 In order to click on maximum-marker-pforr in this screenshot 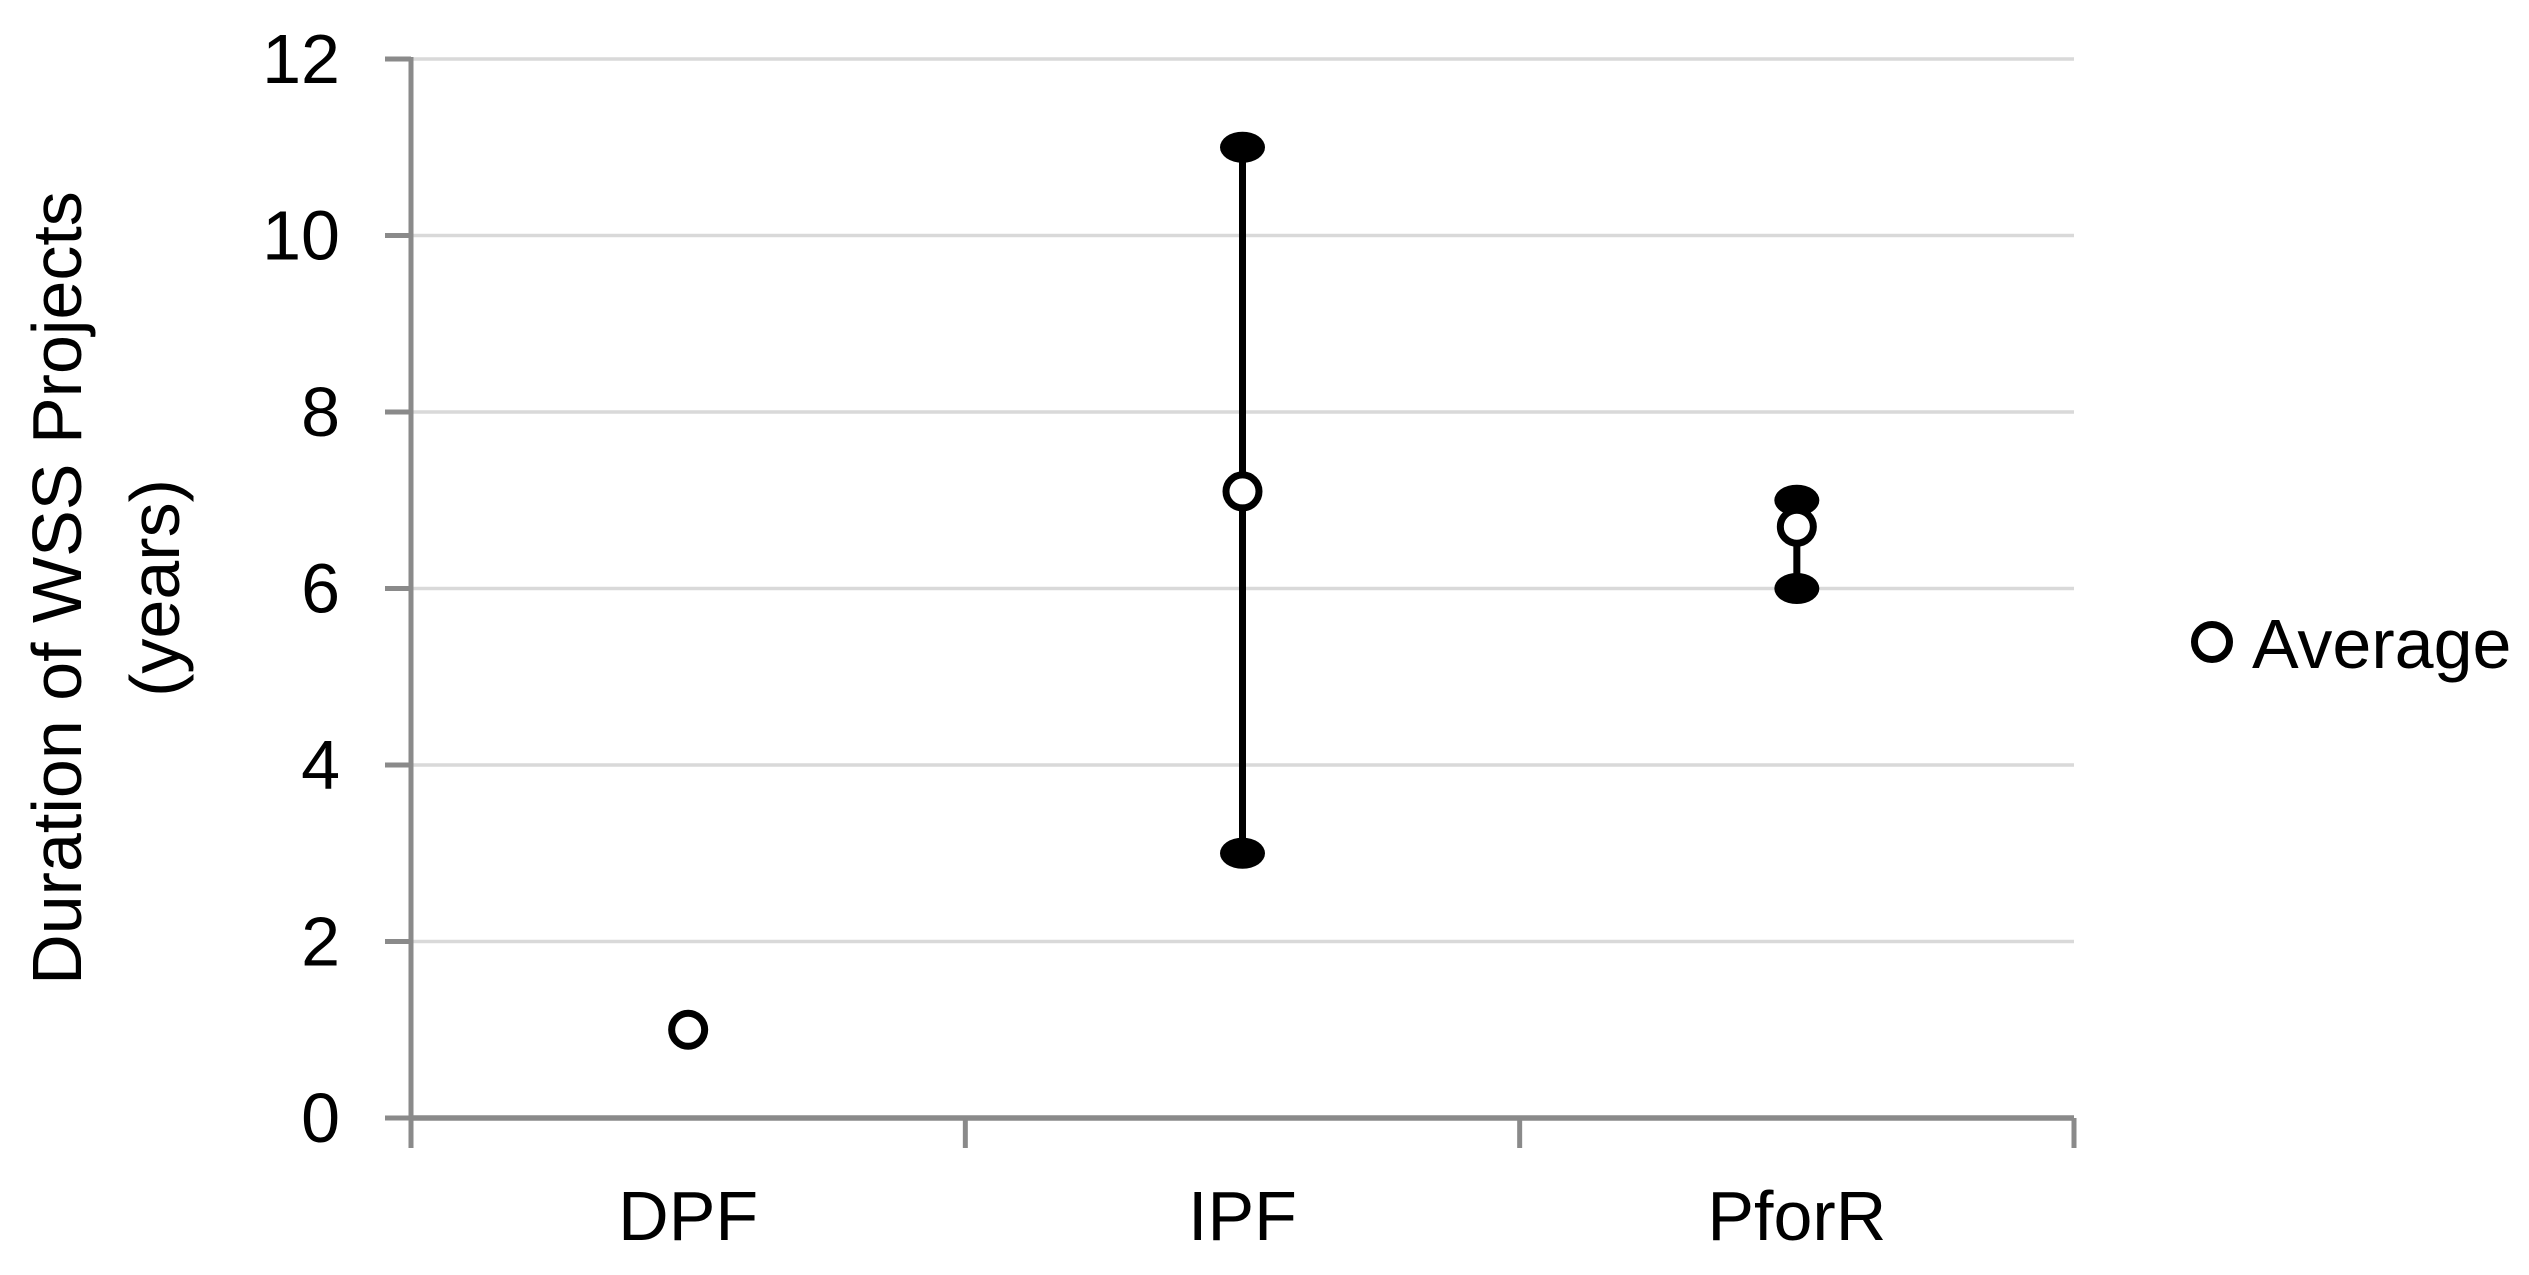, I will do `click(1797, 500)`.